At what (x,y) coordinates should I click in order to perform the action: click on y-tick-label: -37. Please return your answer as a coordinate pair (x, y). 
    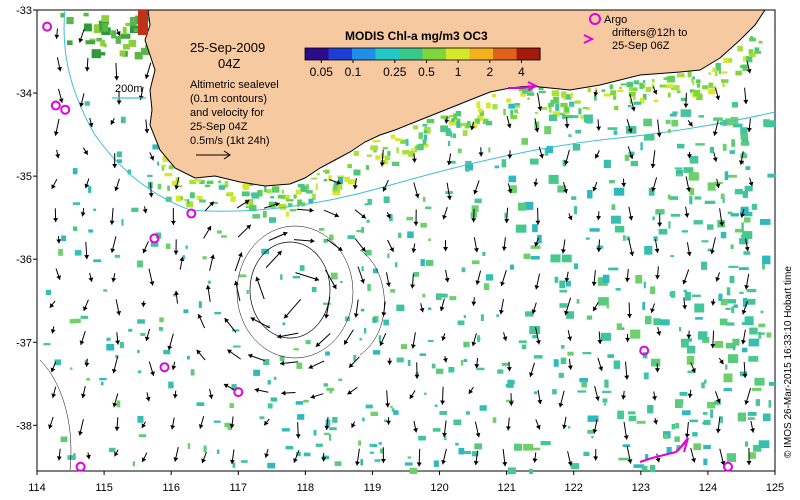
    Looking at the image, I should click on (24, 343).